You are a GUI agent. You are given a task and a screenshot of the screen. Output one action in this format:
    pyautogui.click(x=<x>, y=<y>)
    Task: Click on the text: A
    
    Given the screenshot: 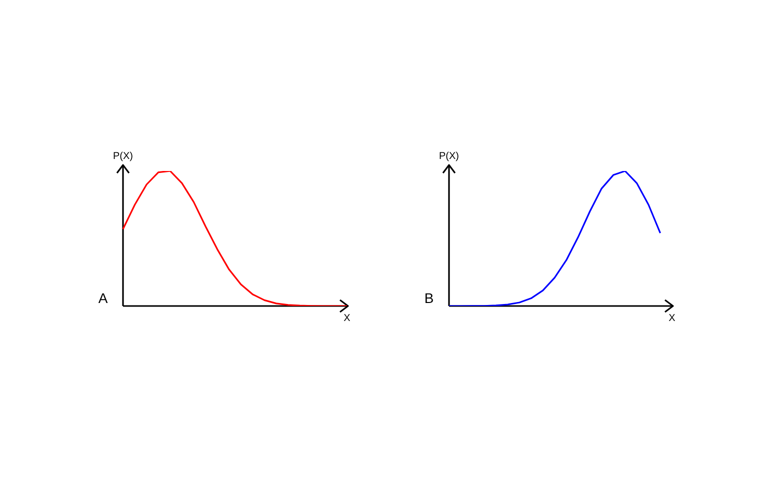 What is the action you would take?
    pyautogui.click(x=103, y=298)
    